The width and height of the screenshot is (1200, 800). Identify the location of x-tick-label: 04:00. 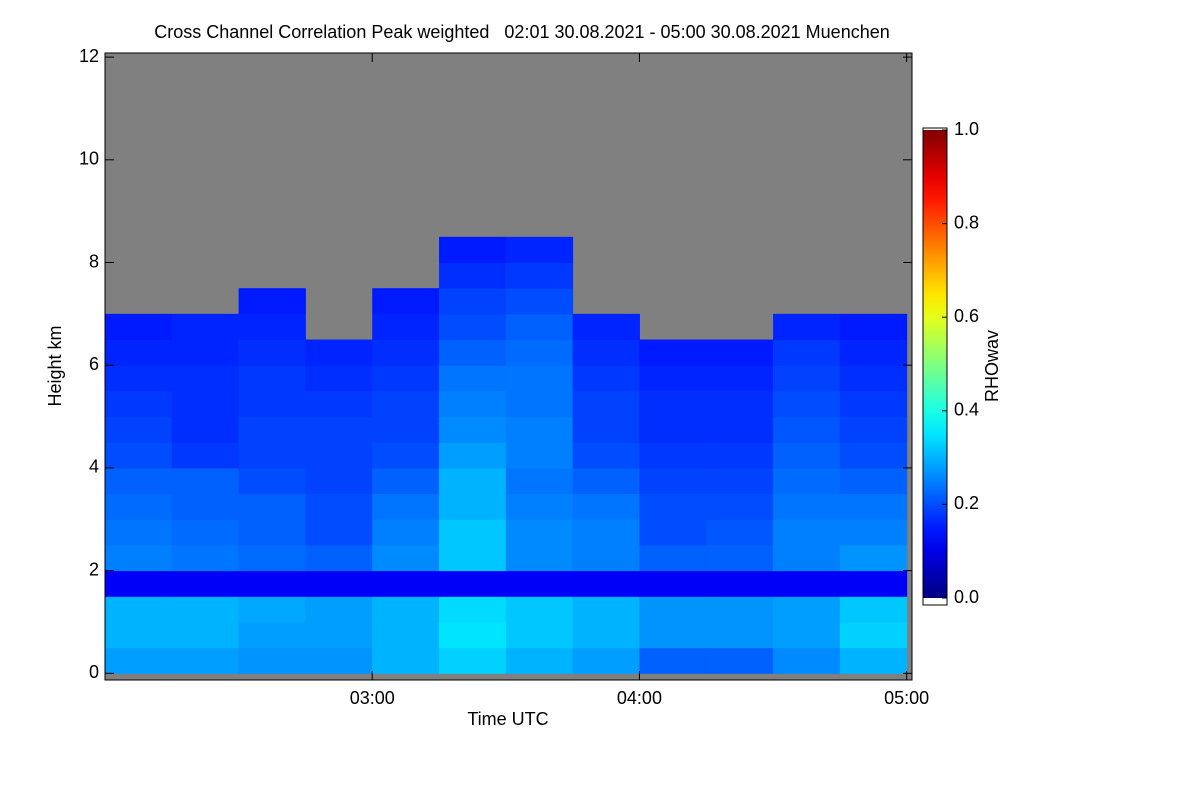
(639, 698).